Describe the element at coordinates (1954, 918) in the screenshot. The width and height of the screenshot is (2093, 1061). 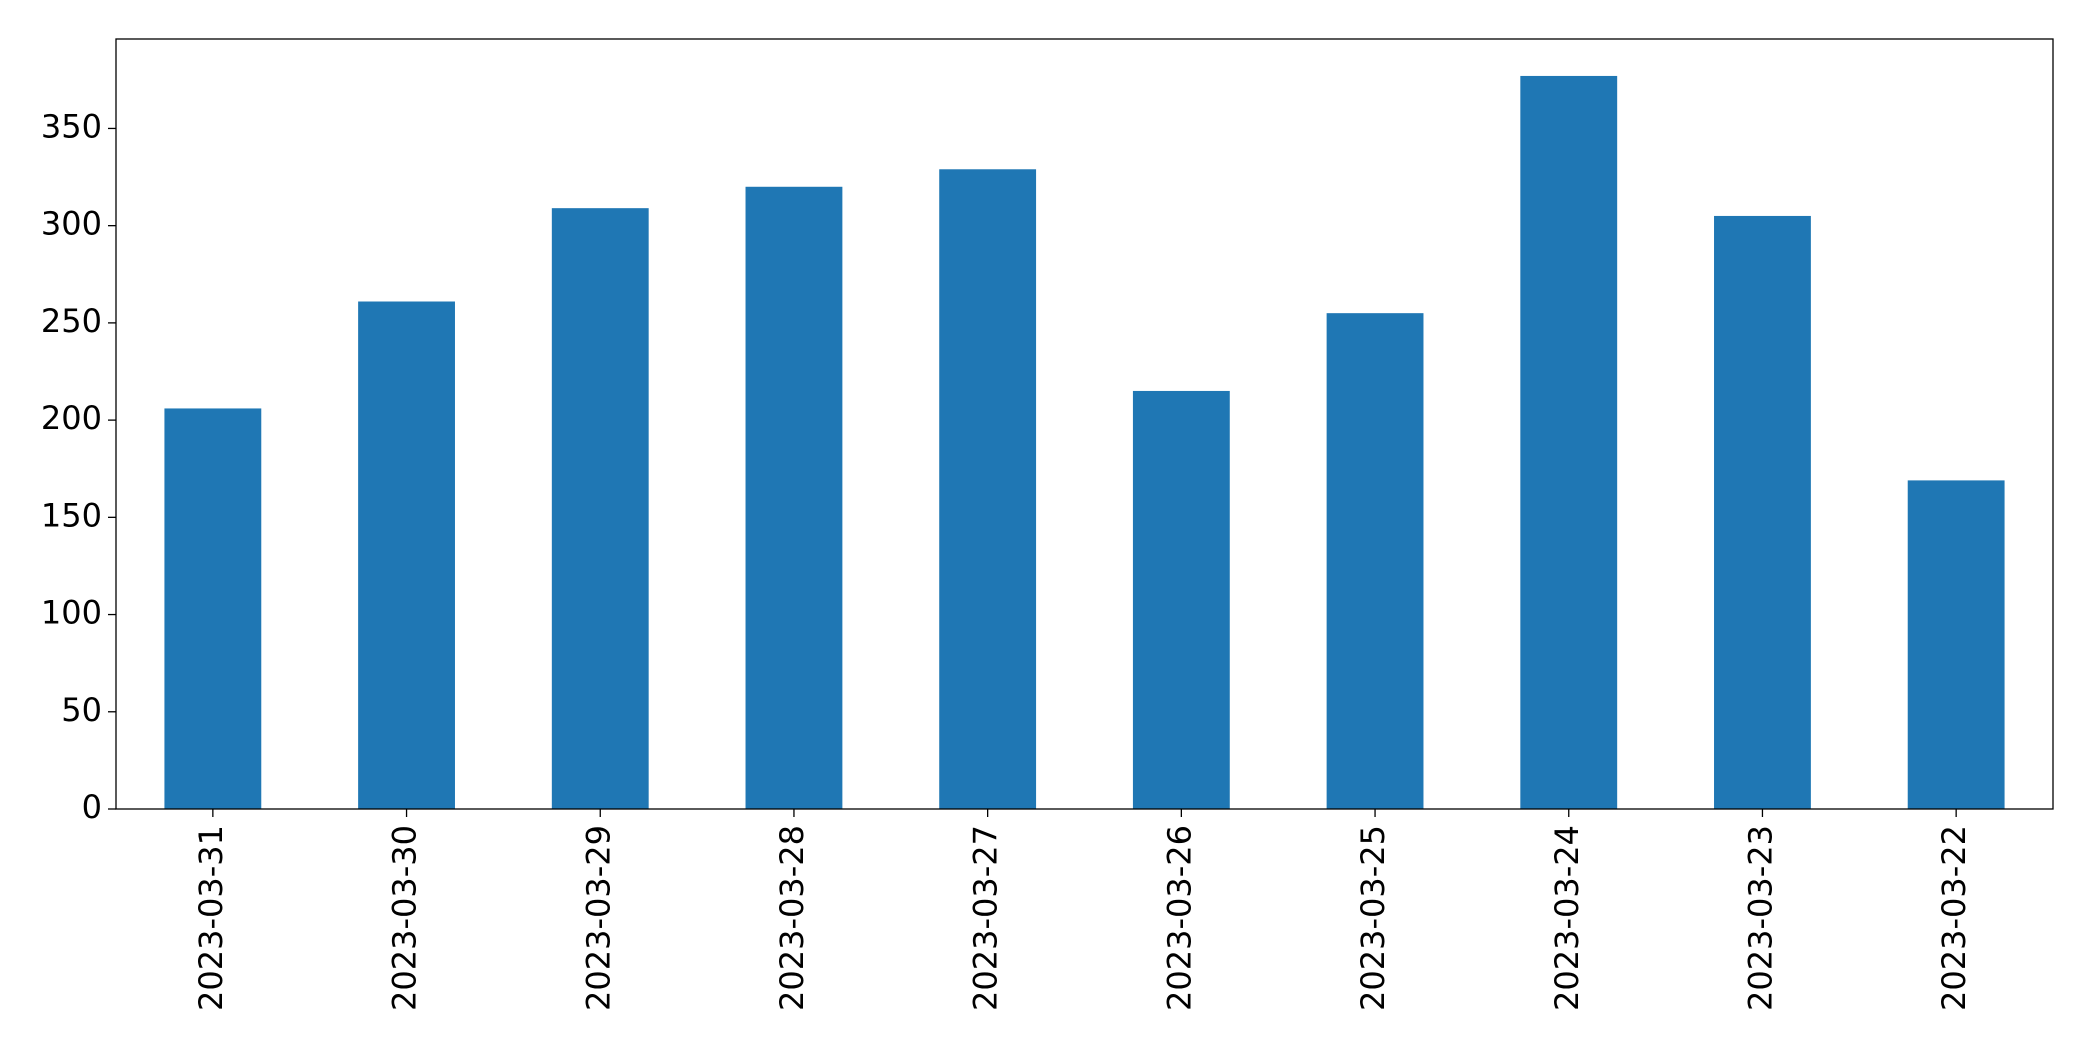
I see `x-tick-label: 2023-03-22` at that location.